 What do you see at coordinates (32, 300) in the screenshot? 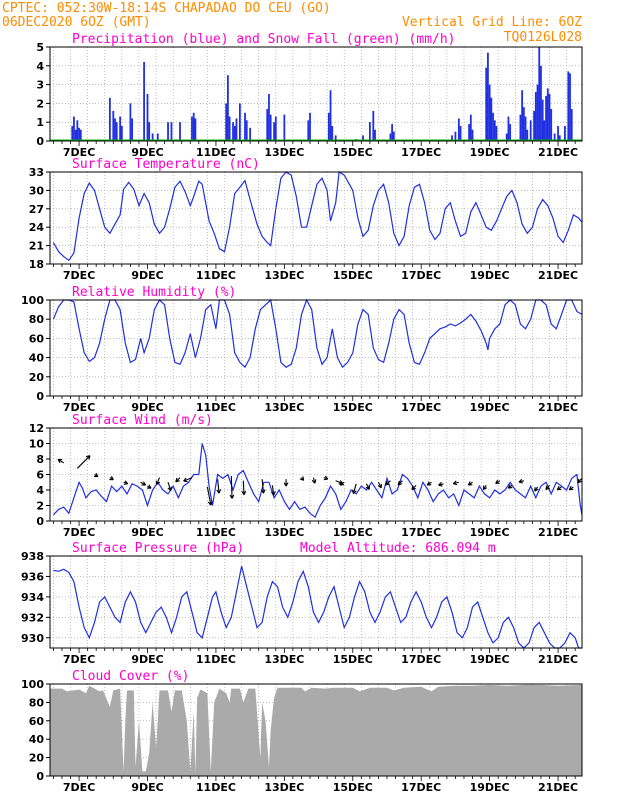
I see `y-tick-label: 100` at bounding box center [32, 300].